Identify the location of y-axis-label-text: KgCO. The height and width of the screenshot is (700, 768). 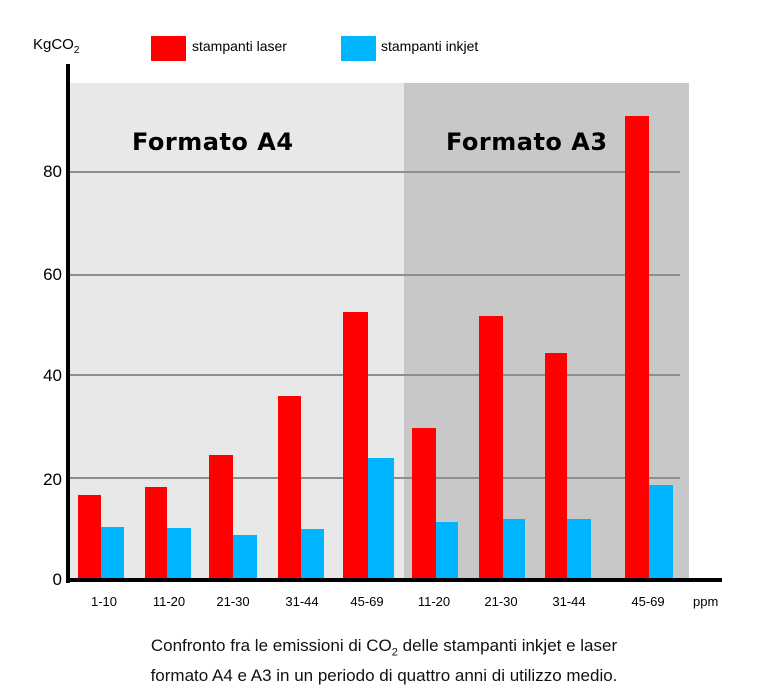
(53, 44).